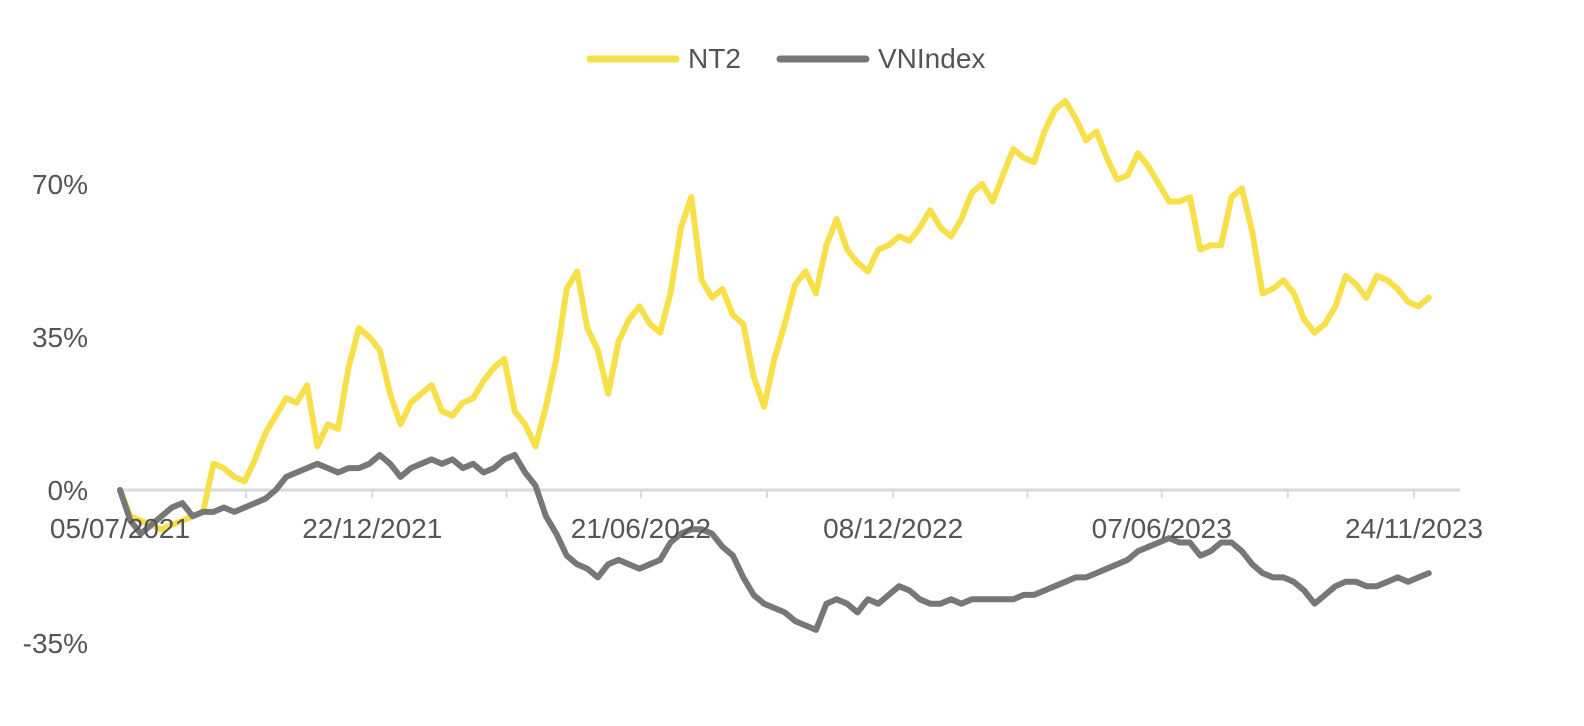  I want to click on x-tick-label: 22/12/2021, so click(372, 528).